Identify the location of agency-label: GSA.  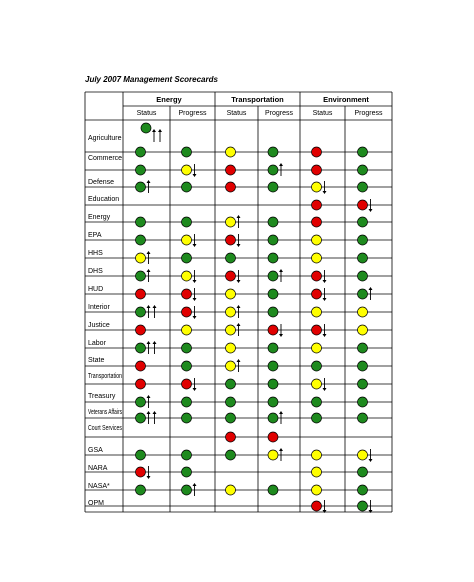
(95, 450).